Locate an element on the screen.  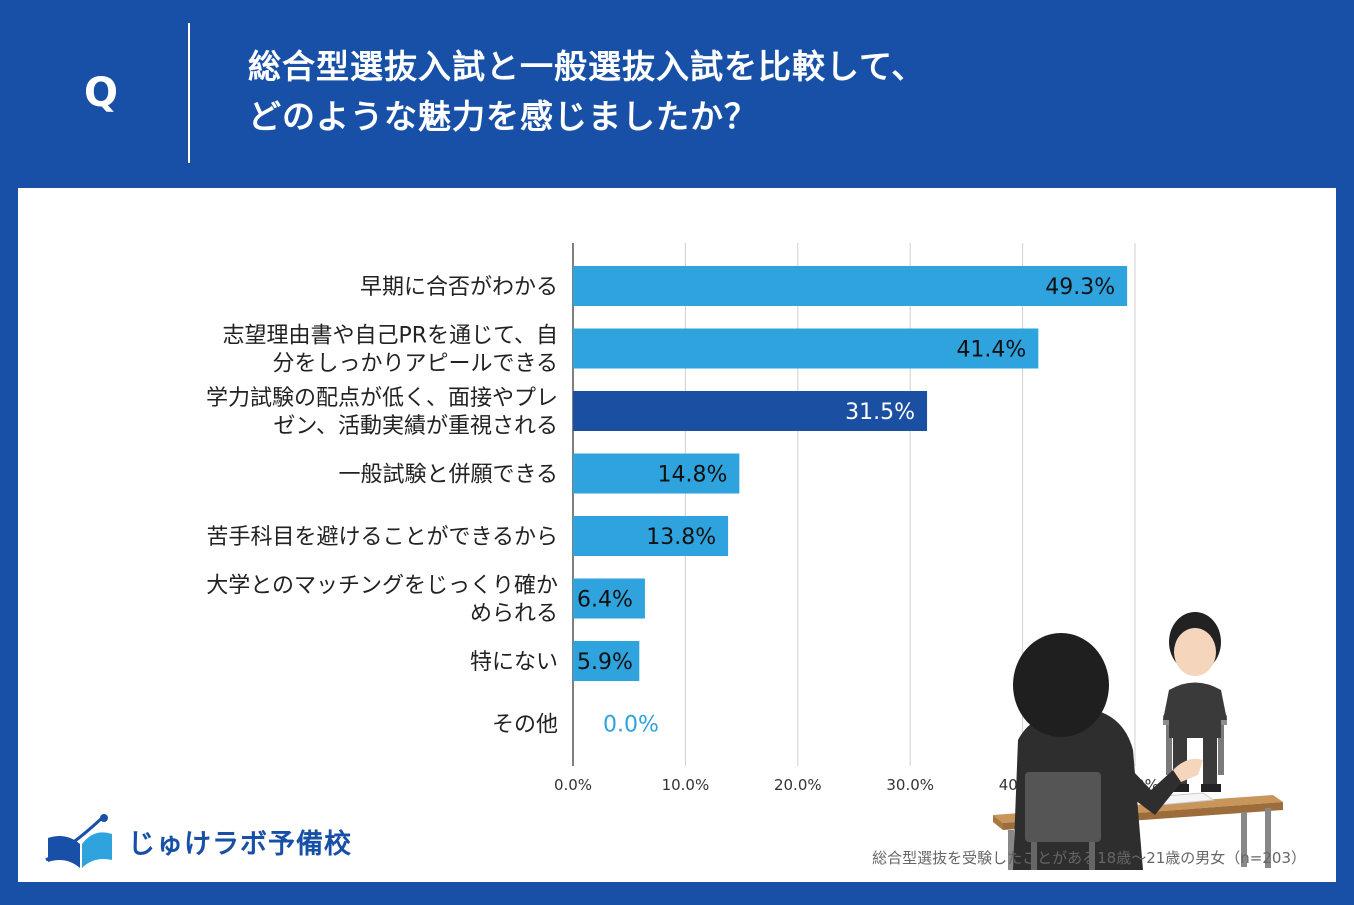
x-tick-label: 0.0% is located at coordinates (573, 785).